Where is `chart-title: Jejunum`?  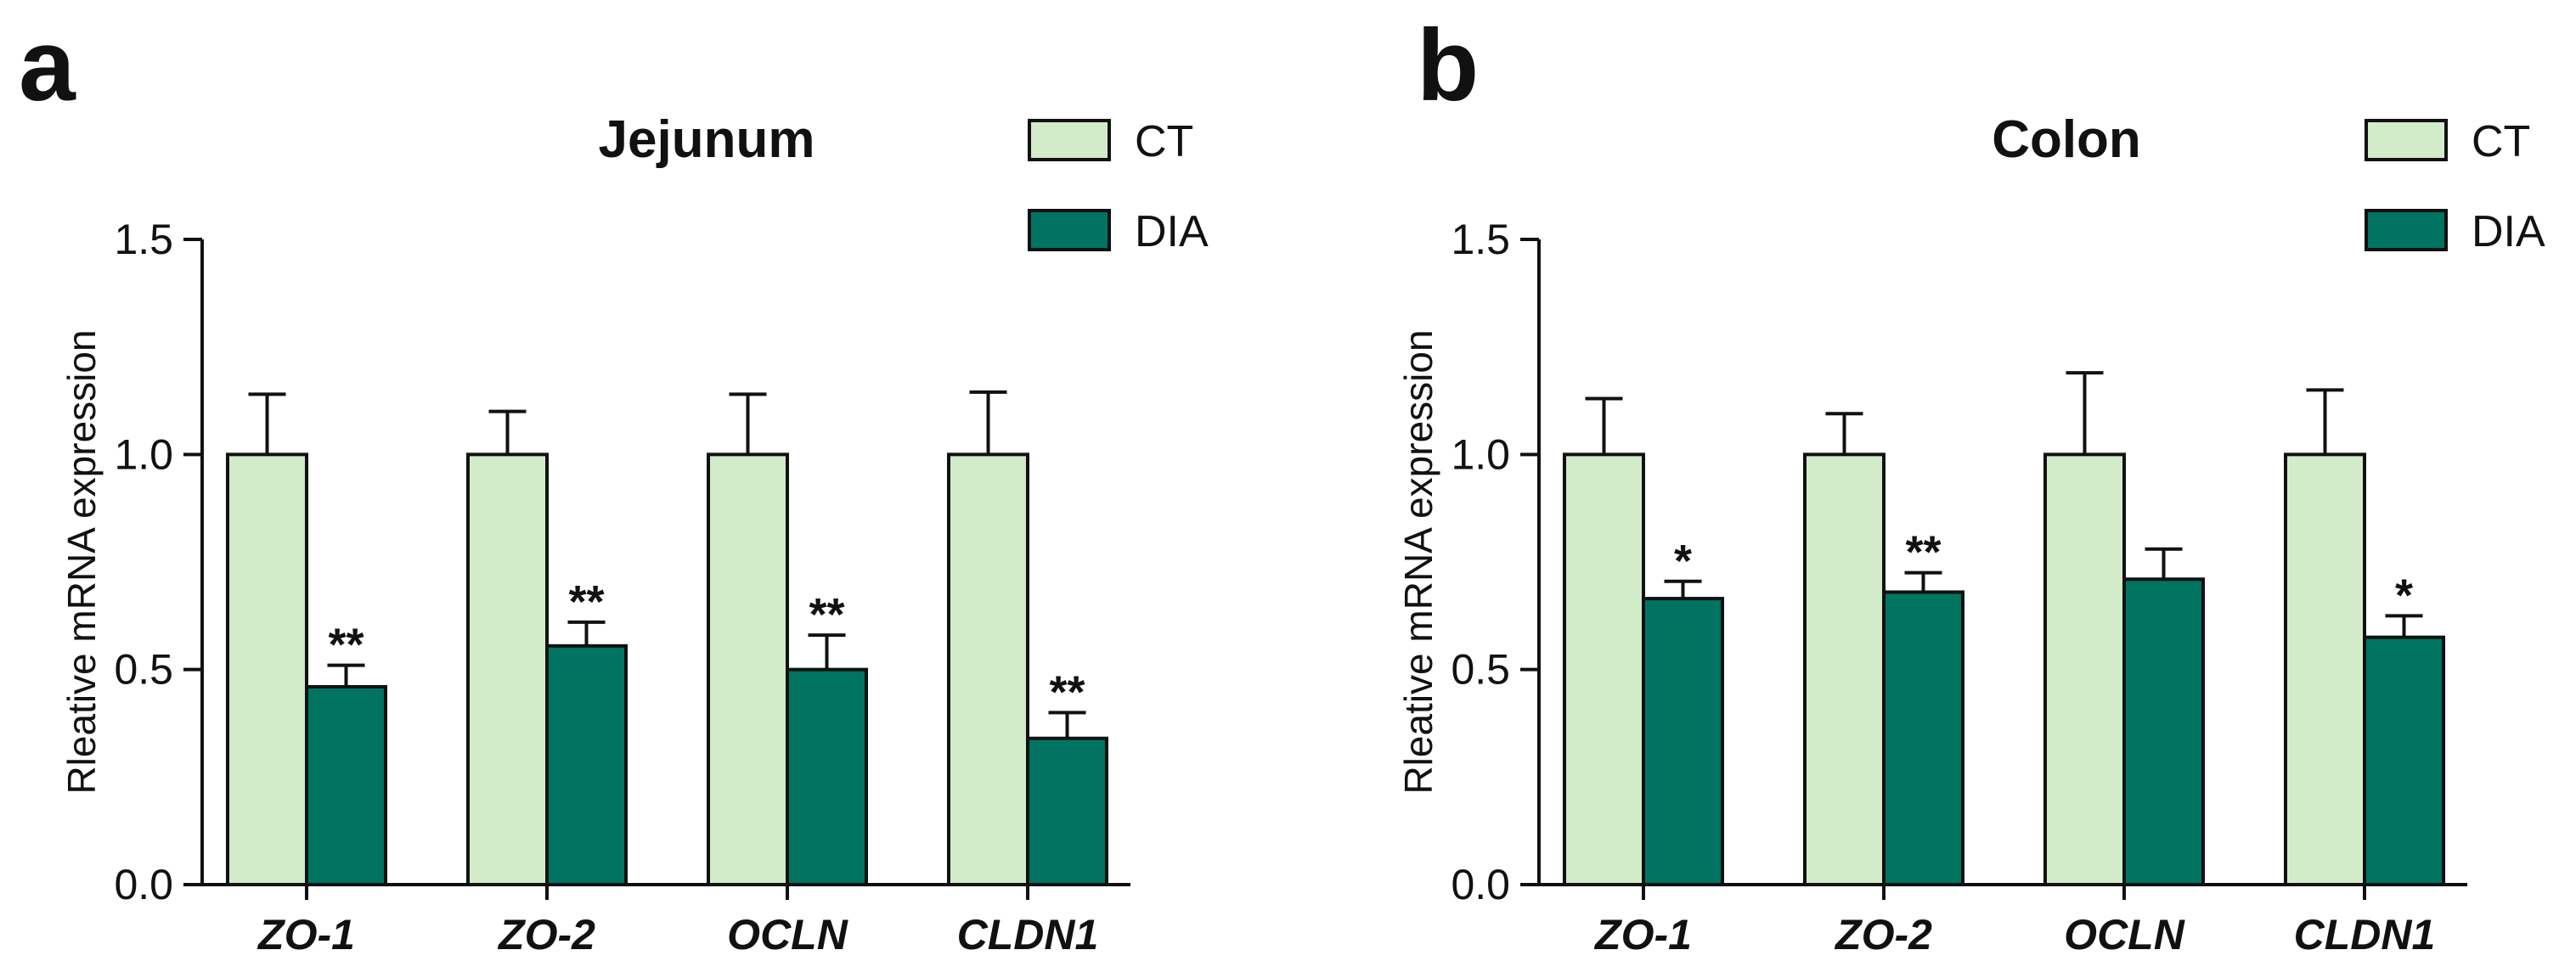 chart-title: Jejunum is located at coordinates (707, 139).